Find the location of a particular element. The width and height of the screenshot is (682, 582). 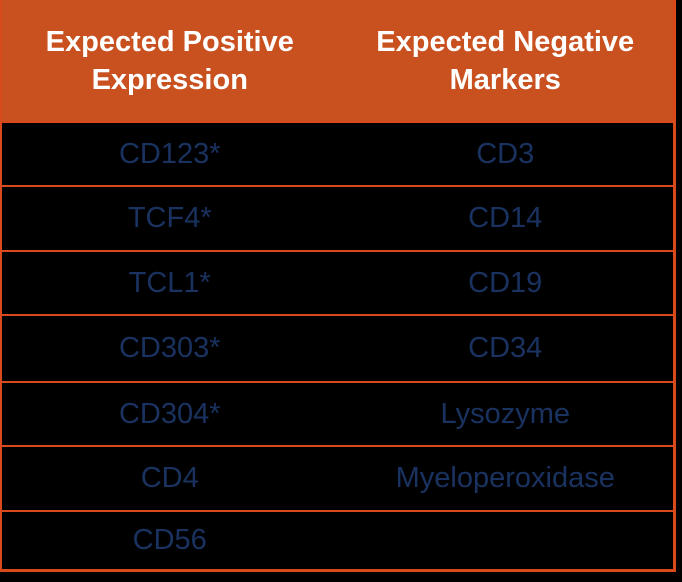

negative-marker-cell: CD19 is located at coordinates (505, 282).